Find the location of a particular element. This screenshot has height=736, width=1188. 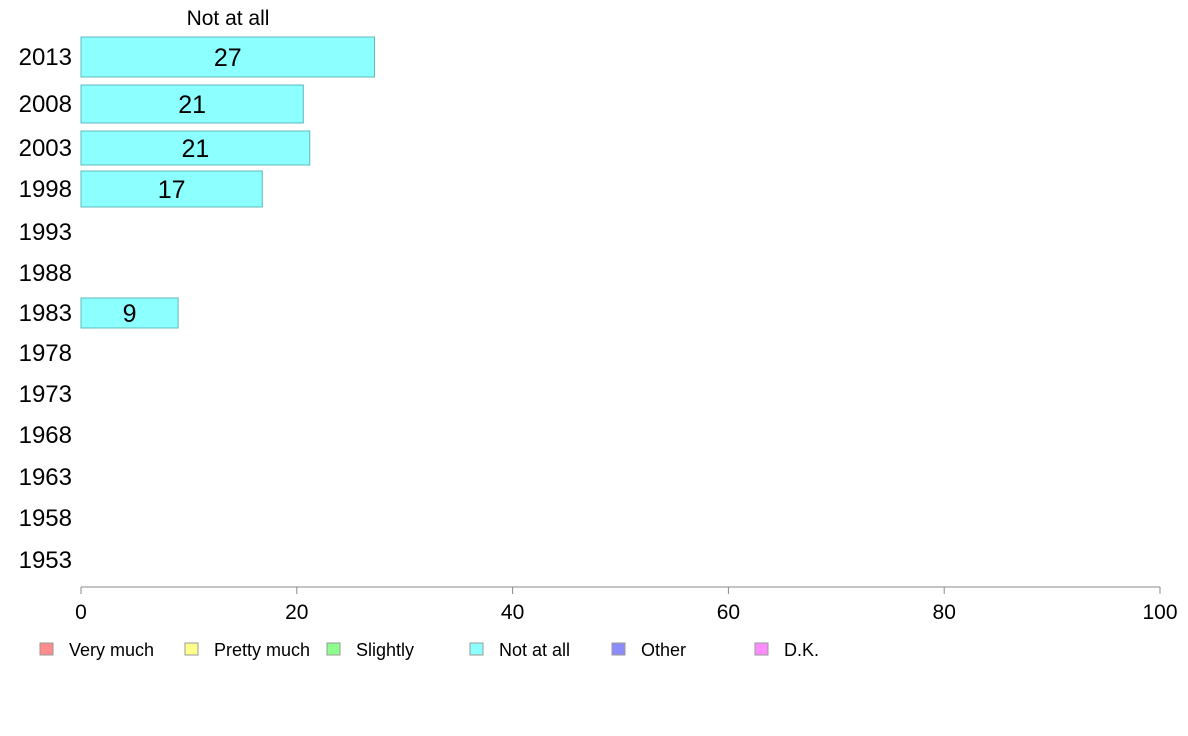

y-tick-label-1963: 1963 is located at coordinates (45, 477).